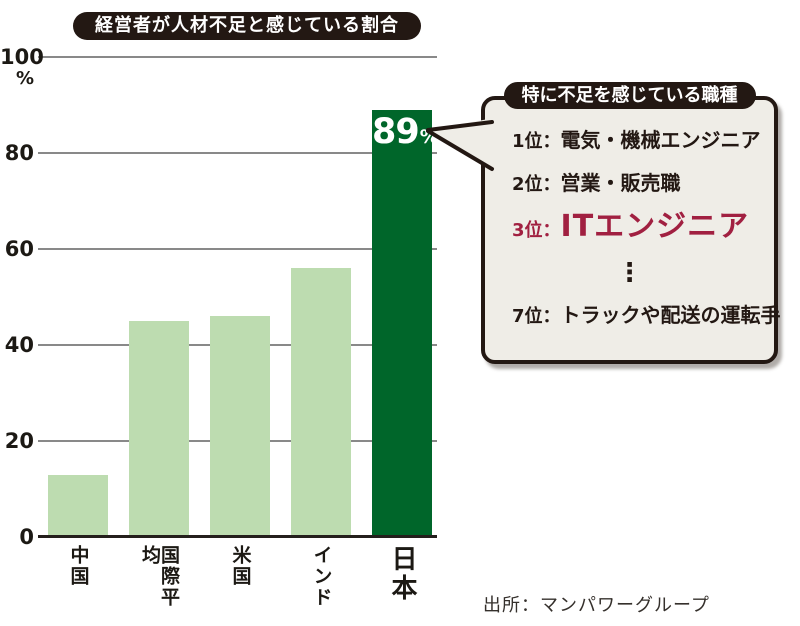  What do you see at coordinates (26, 537) in the screenshot?
I see `y-tick-0: 0` at bounding box center [26, 537].